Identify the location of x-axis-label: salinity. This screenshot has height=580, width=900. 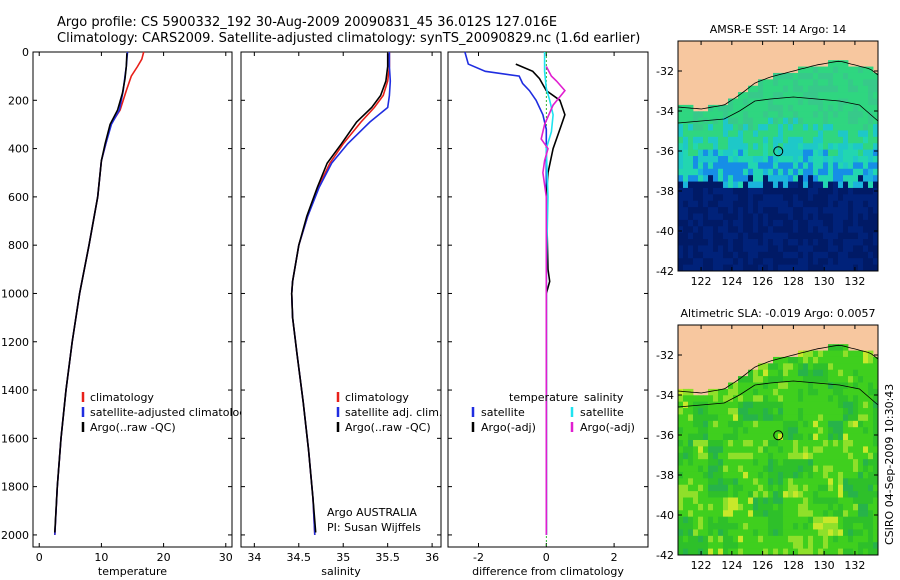
(341, 571).